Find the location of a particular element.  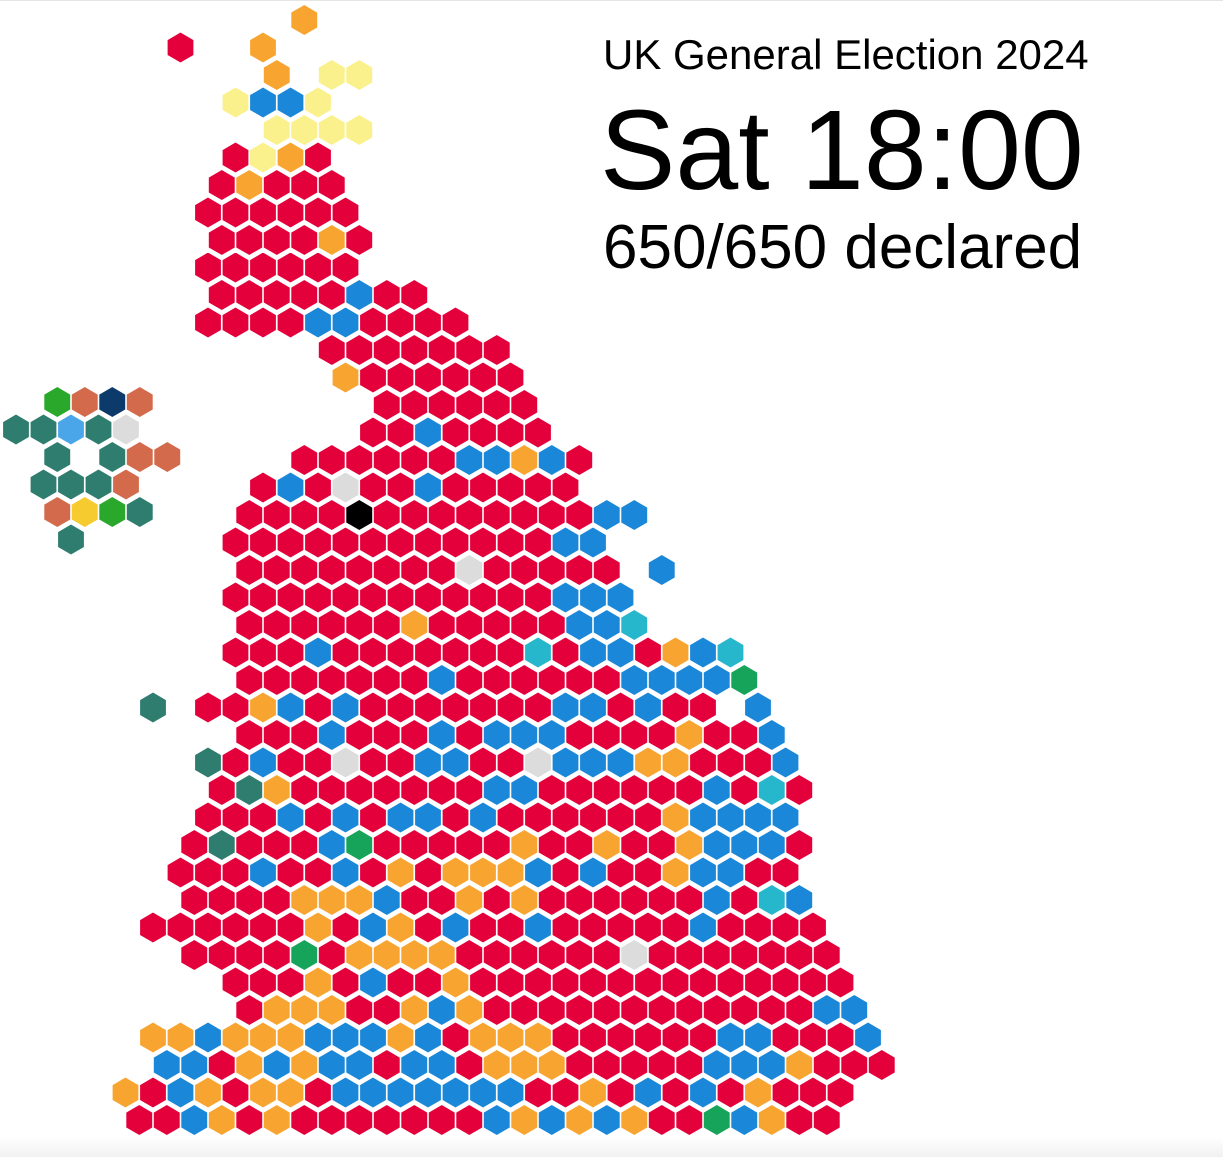

constituency-sdlp-ni is located at coordinates (112, 512).